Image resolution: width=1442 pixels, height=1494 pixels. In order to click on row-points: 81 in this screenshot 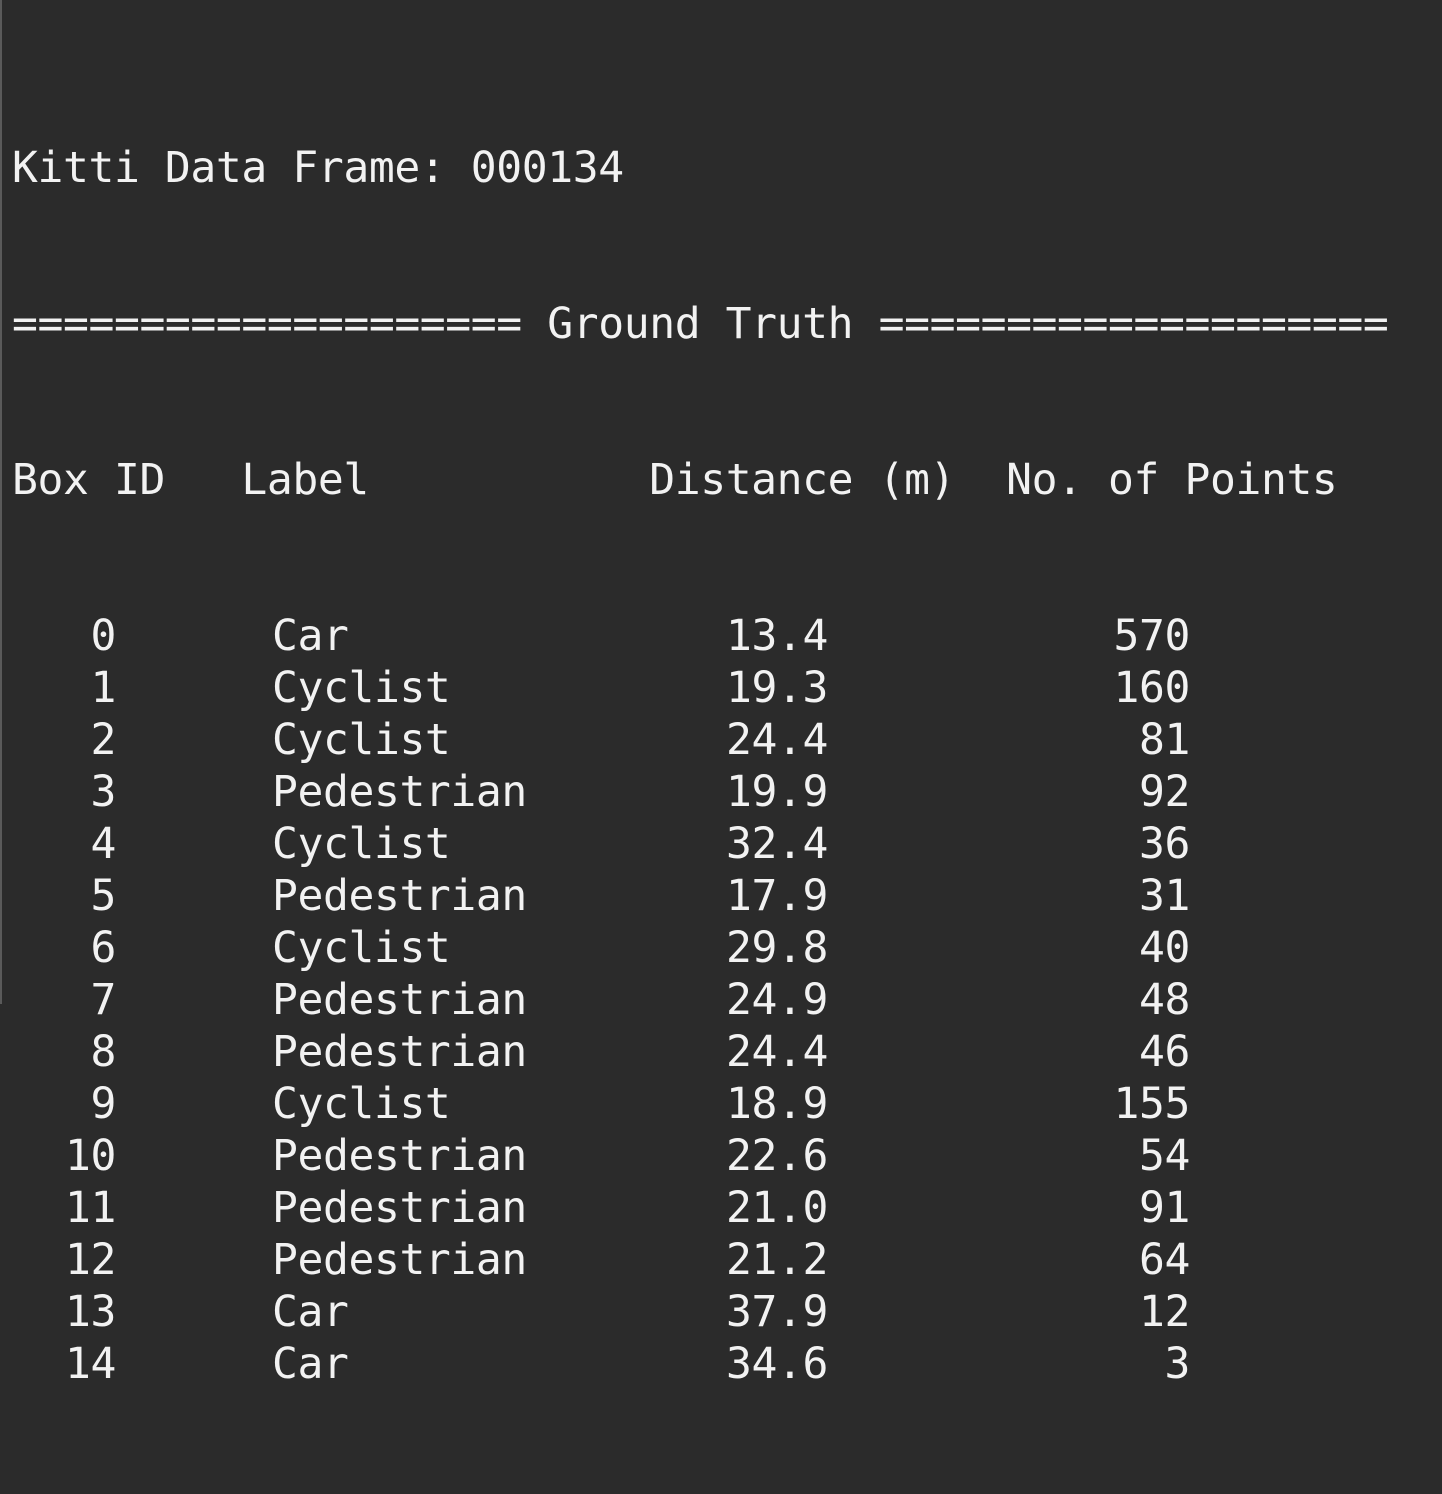, I will do `click(1164, 740)`.